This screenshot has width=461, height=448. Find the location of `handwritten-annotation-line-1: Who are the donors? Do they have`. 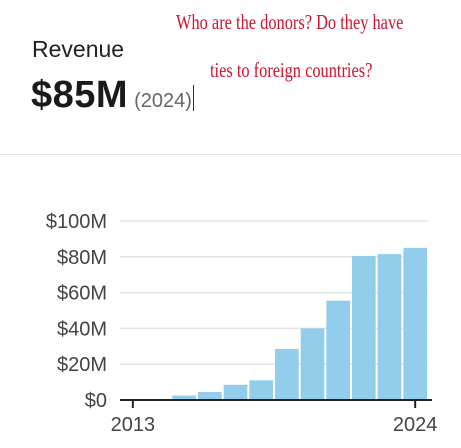

handwritten-annotation-line-1: Who are the donors? Do they have is located at coordinates (290, 22).